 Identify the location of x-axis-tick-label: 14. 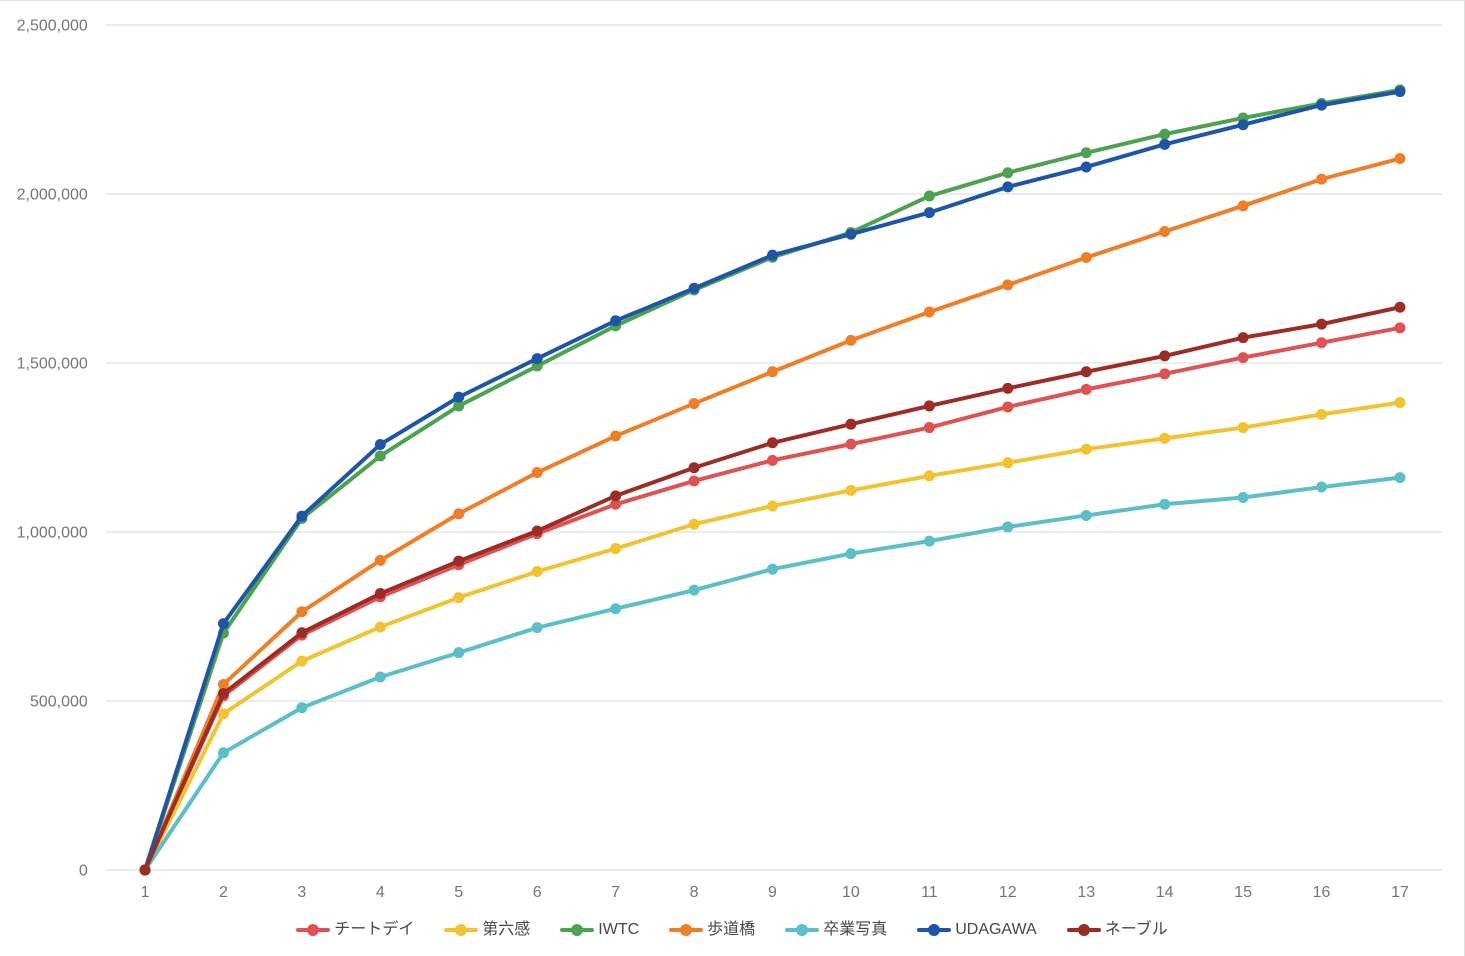
(1165, 892).